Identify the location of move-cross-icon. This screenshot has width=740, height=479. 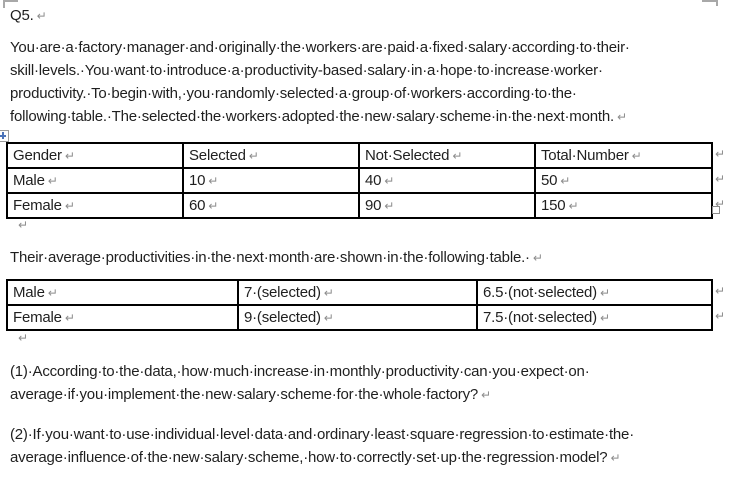
(3, 135).